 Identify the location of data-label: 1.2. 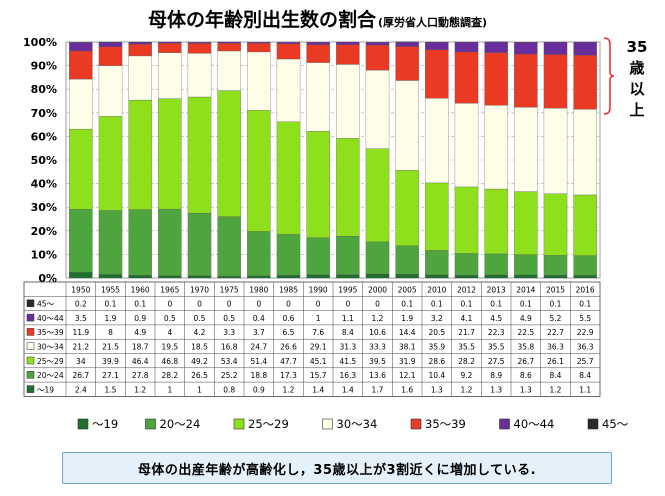
(289, 389).